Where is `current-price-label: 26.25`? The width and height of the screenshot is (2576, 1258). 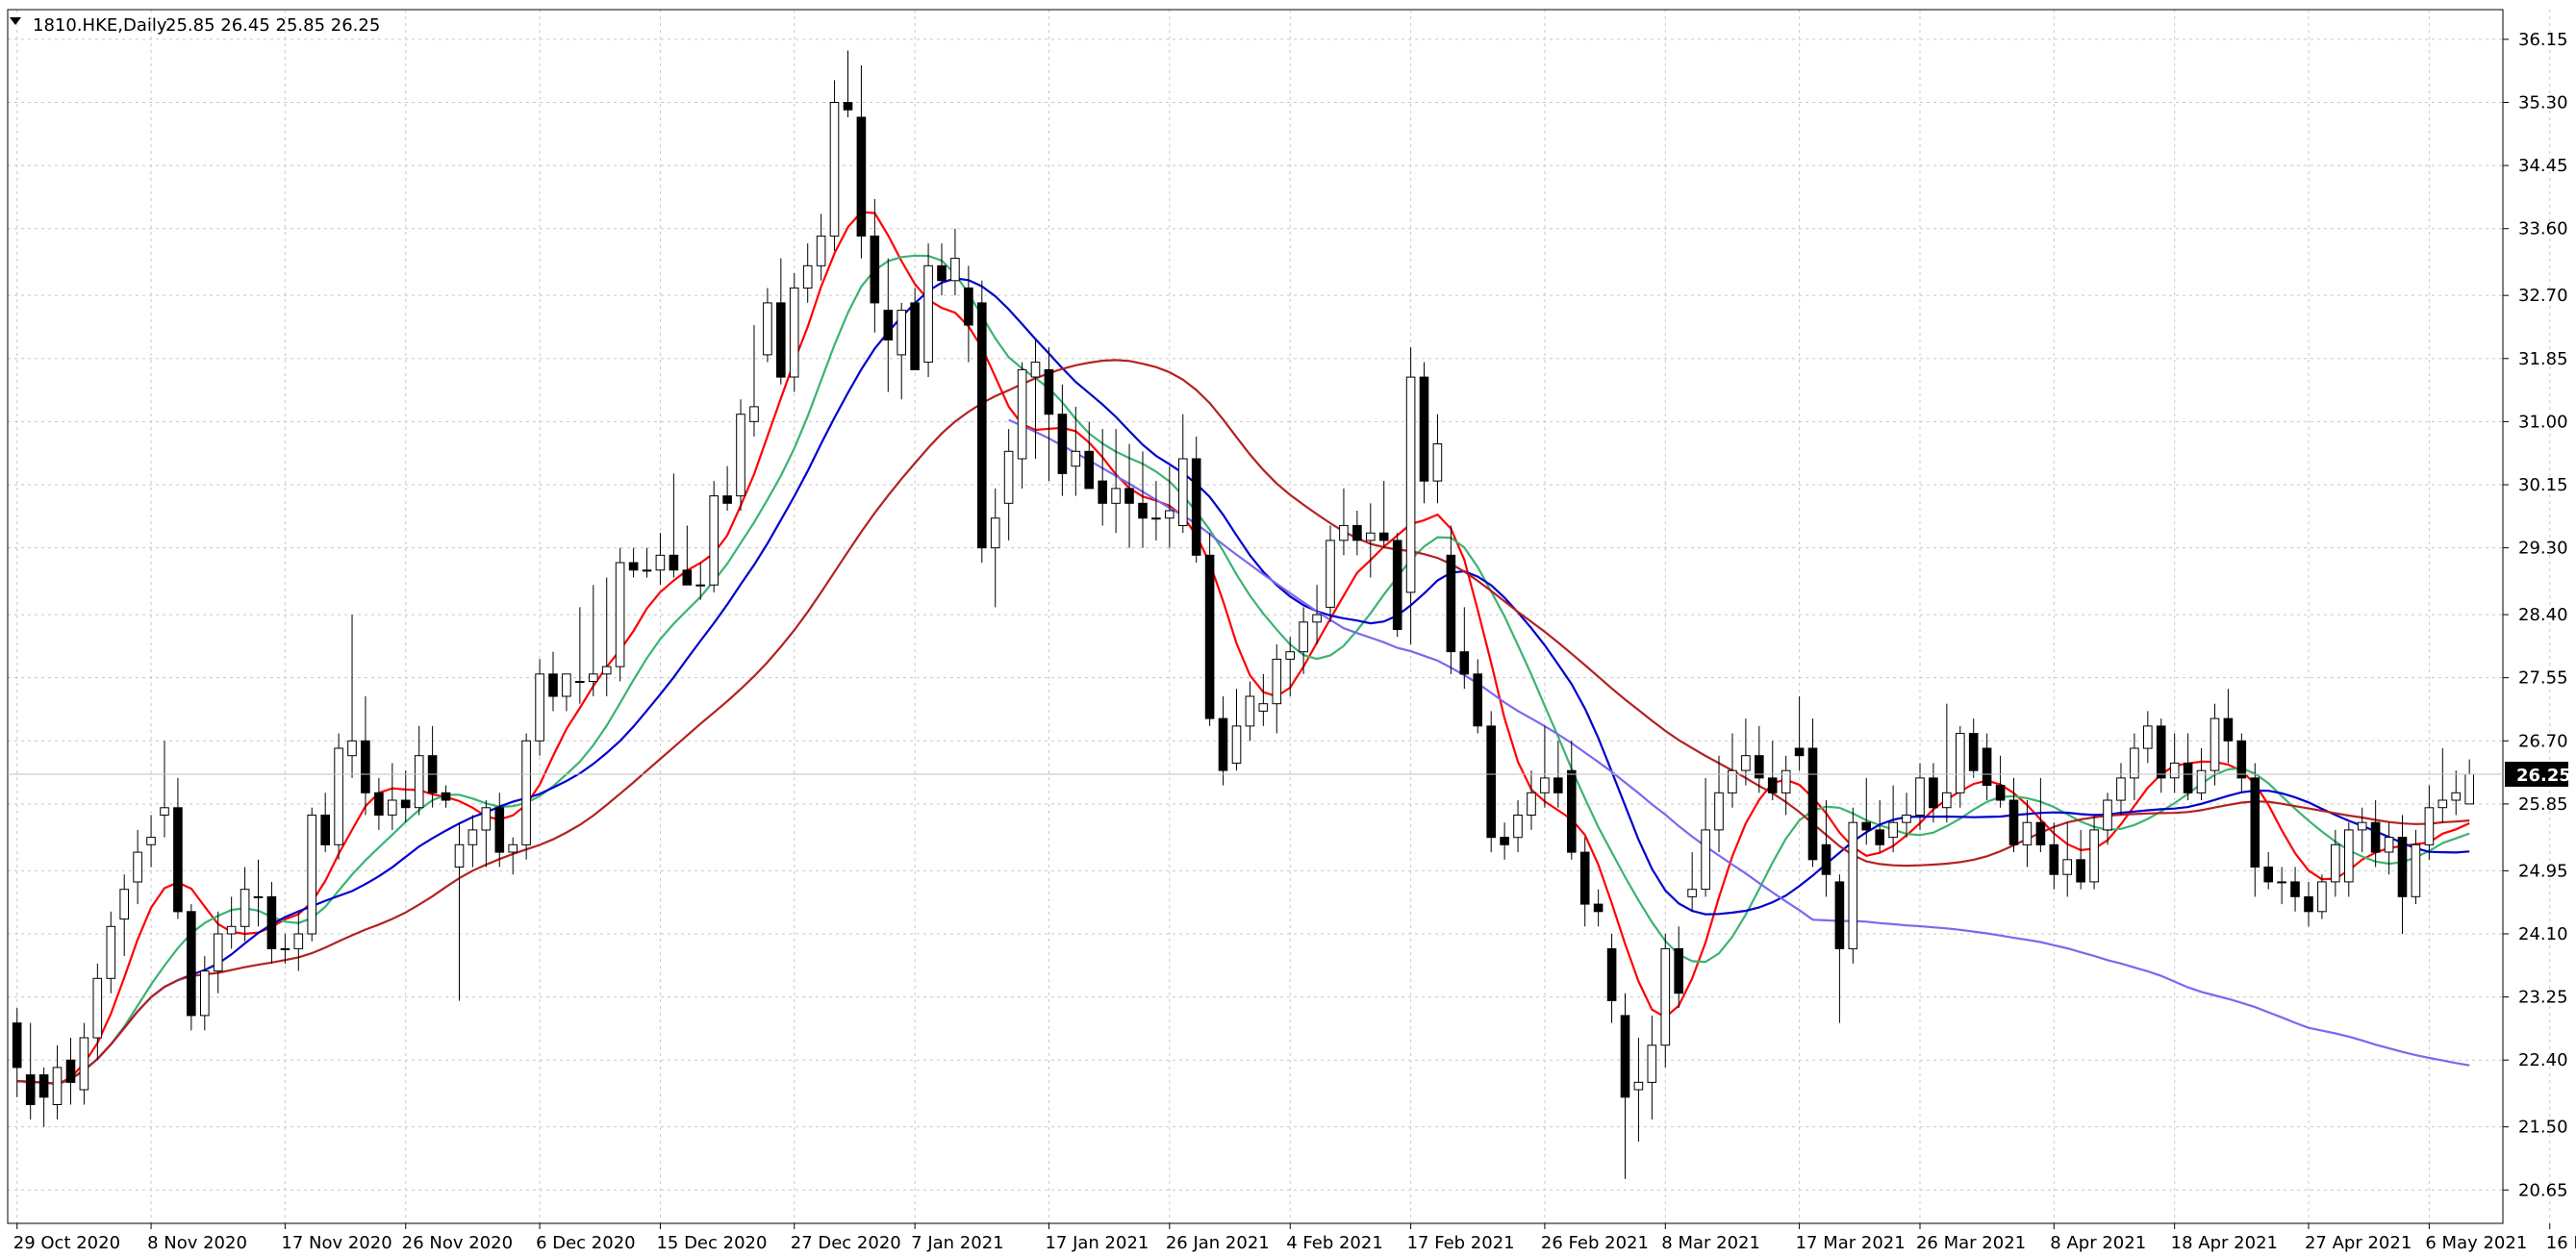
current-price-label: 26.25 is located at coordinates (2544, 776).